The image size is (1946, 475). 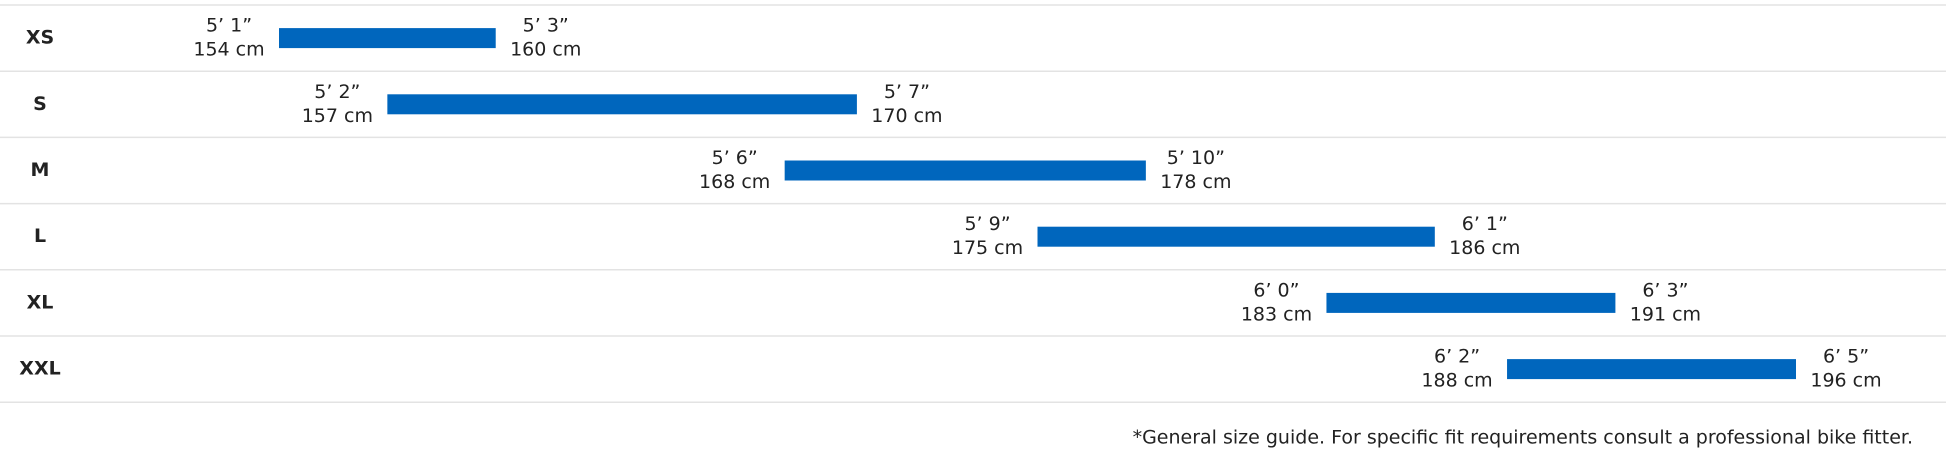 What do you see at coordinates (1276, 314) in the screenshot?
I see `low-label: 183 cm` at bounding box center [1276, 314].